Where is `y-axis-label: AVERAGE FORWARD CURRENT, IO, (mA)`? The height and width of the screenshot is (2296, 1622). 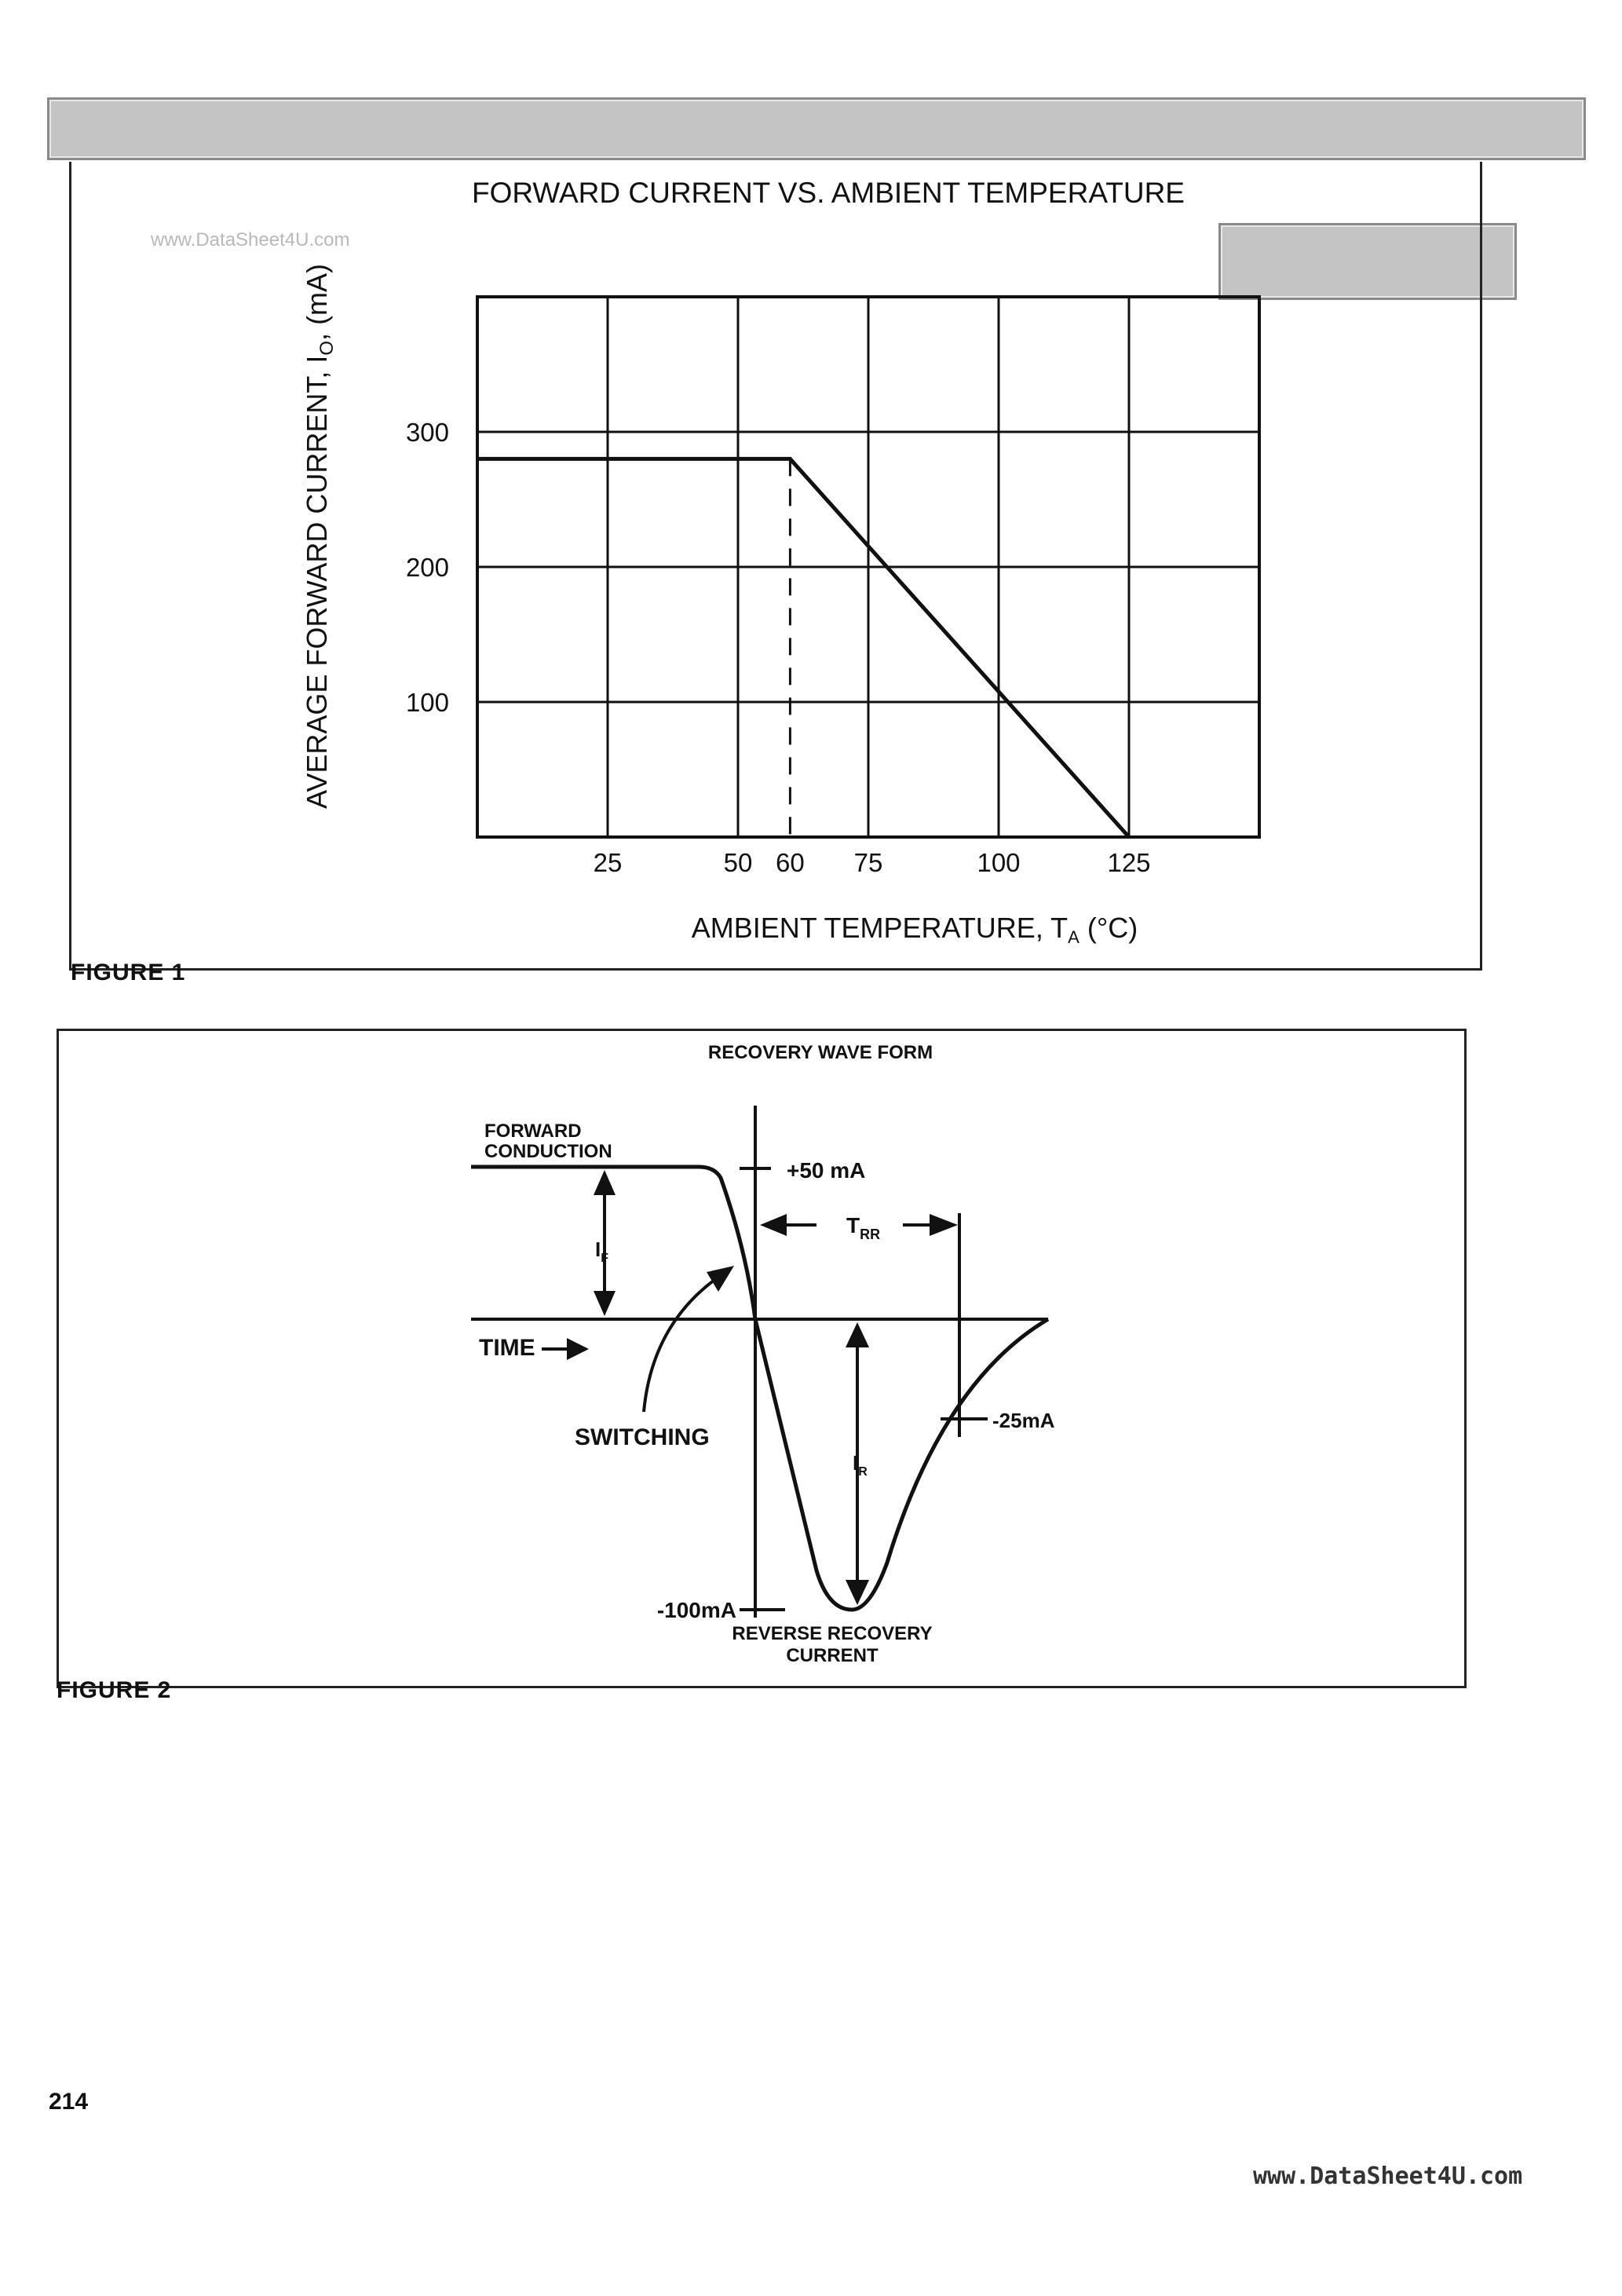 y-axis-label: AVERAGE FORWARD CURRENT, IO, (mA) is located at coordinates (319, 537).